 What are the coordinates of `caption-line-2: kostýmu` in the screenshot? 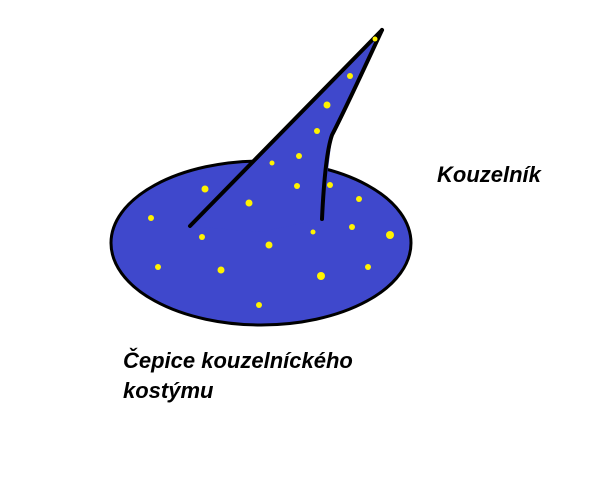 It's located at (168, 390).